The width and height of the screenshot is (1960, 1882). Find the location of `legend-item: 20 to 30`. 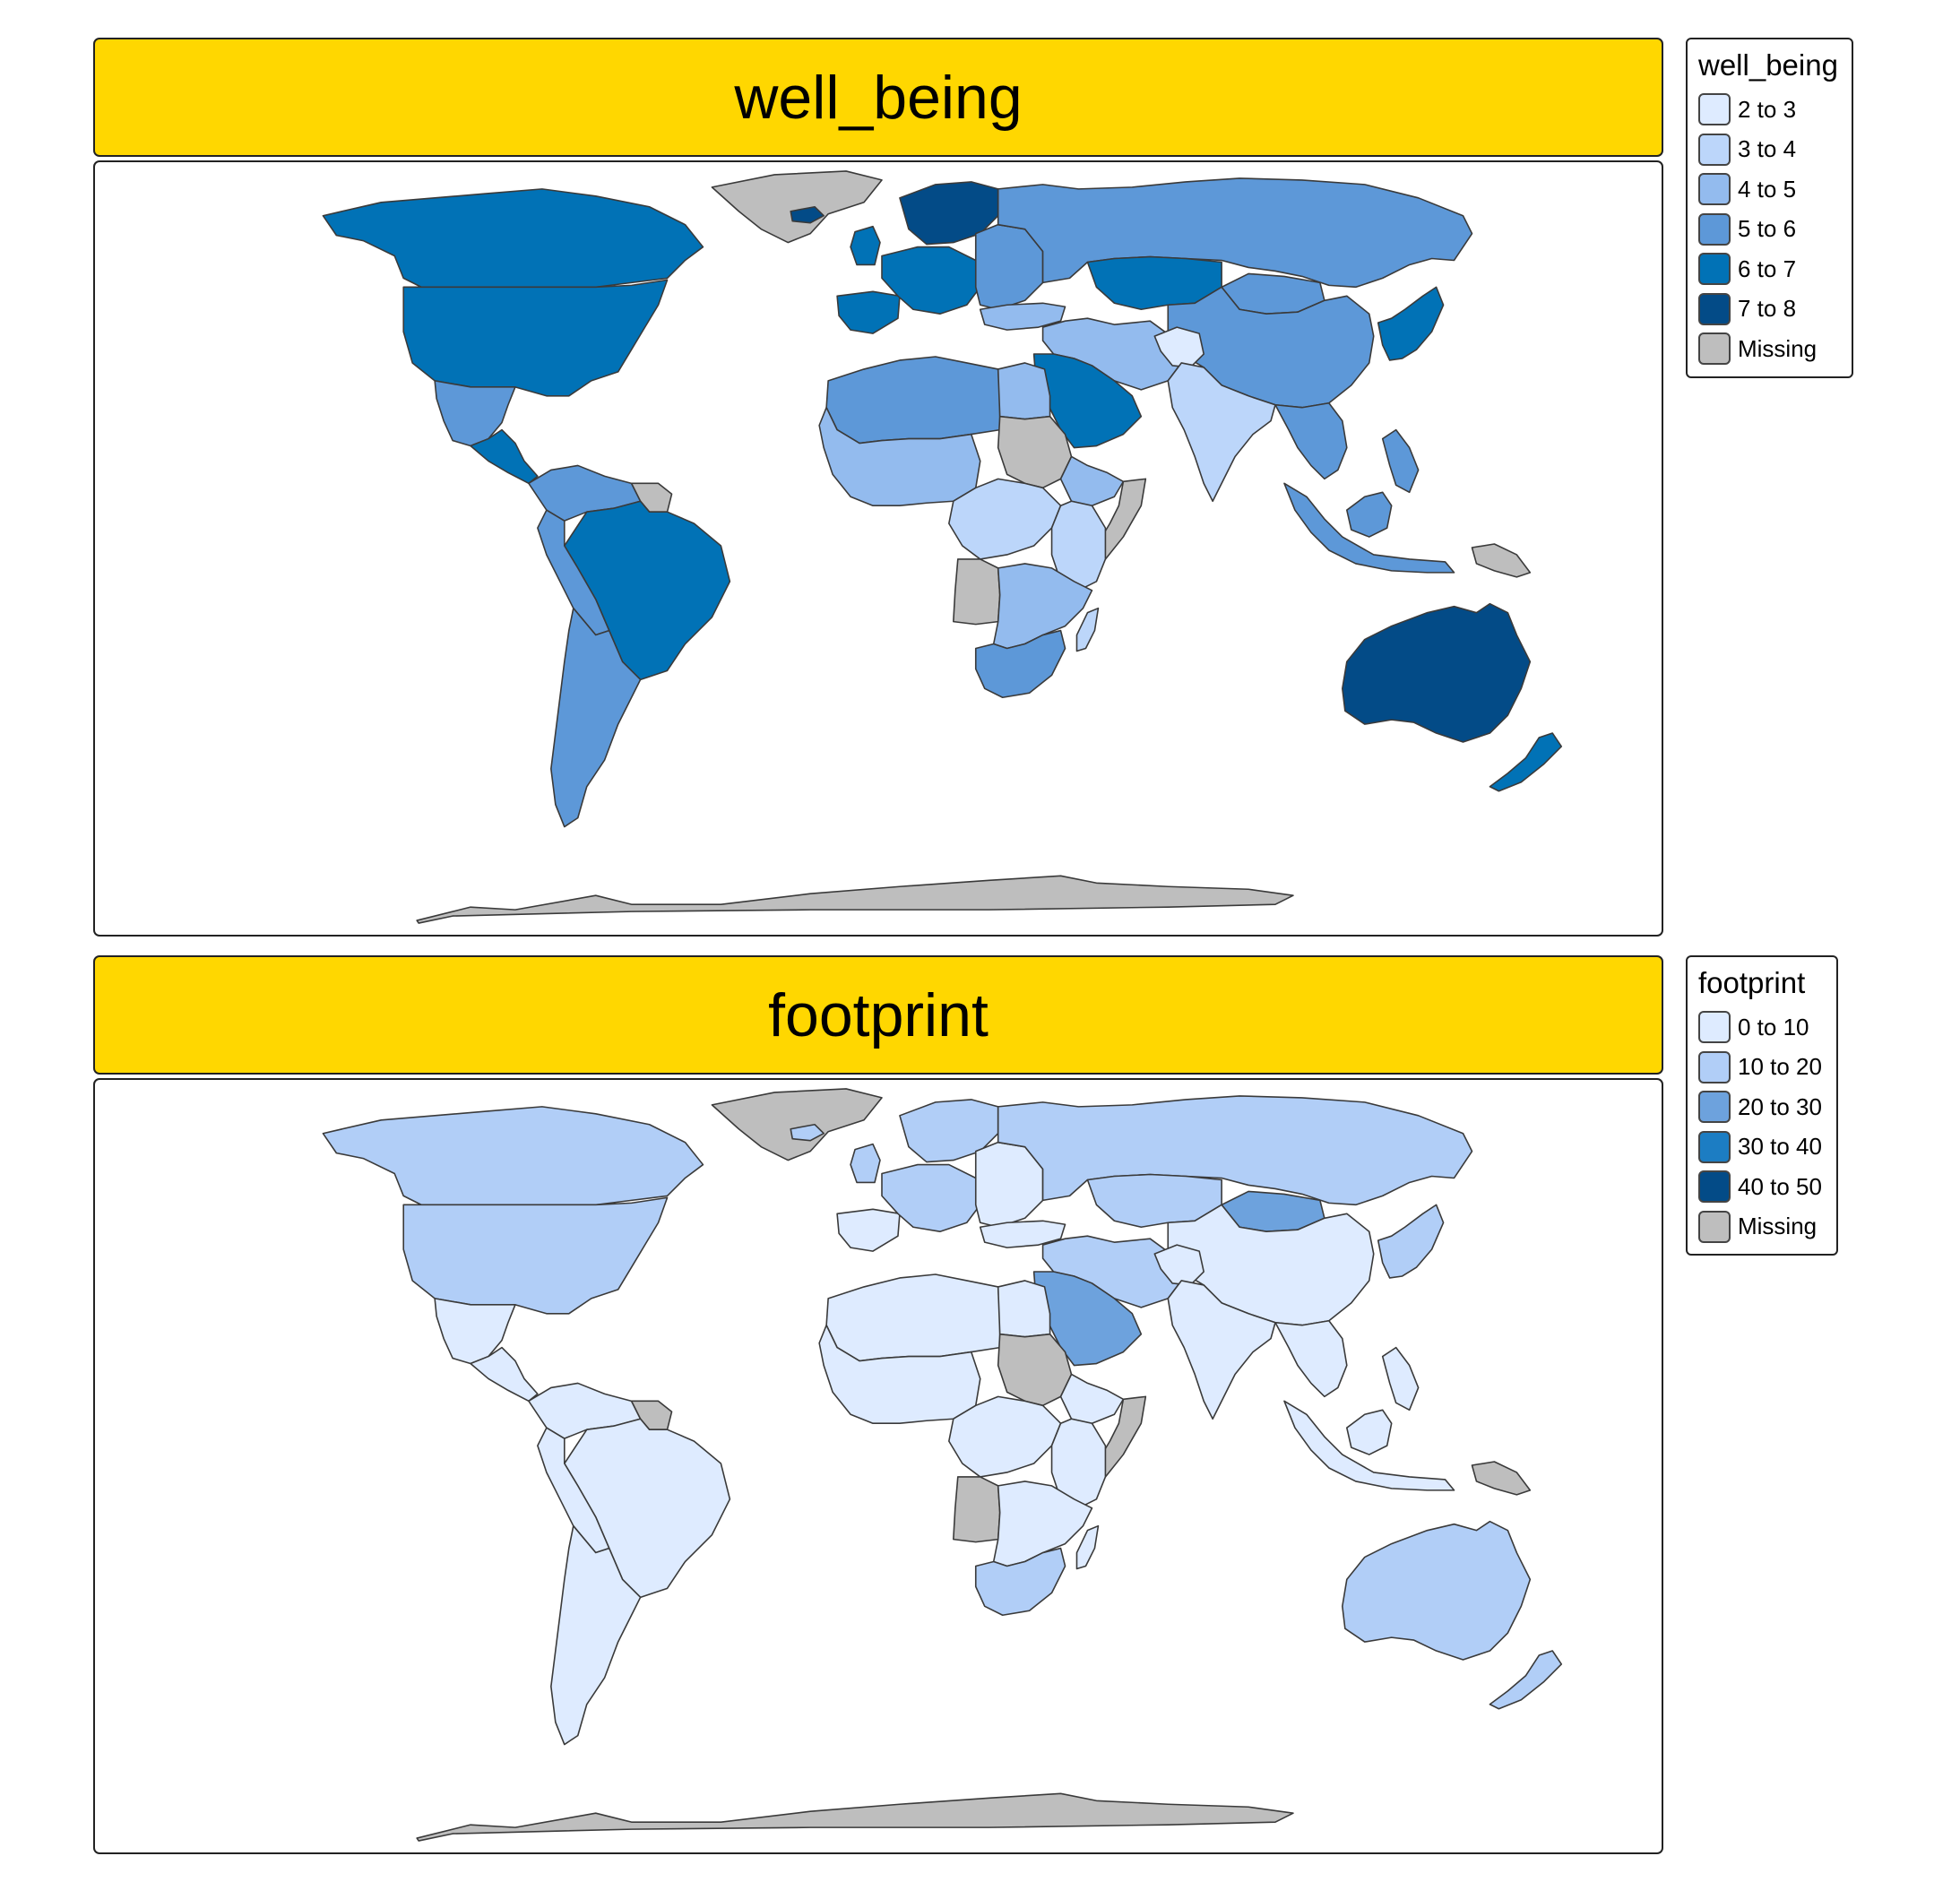

legend-item: 20 to 30 is located at coordinates (1762, 1107).